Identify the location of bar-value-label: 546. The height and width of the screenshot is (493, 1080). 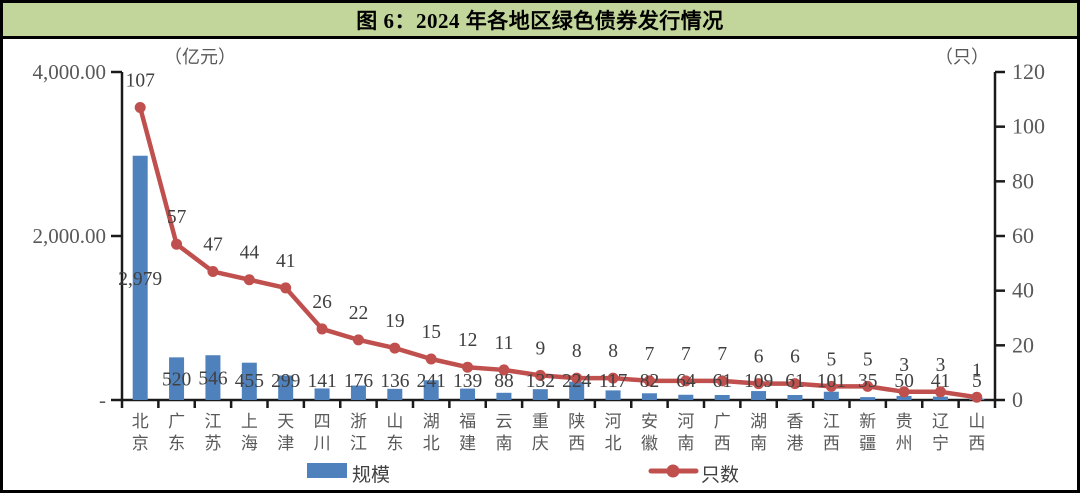
(213, 379).